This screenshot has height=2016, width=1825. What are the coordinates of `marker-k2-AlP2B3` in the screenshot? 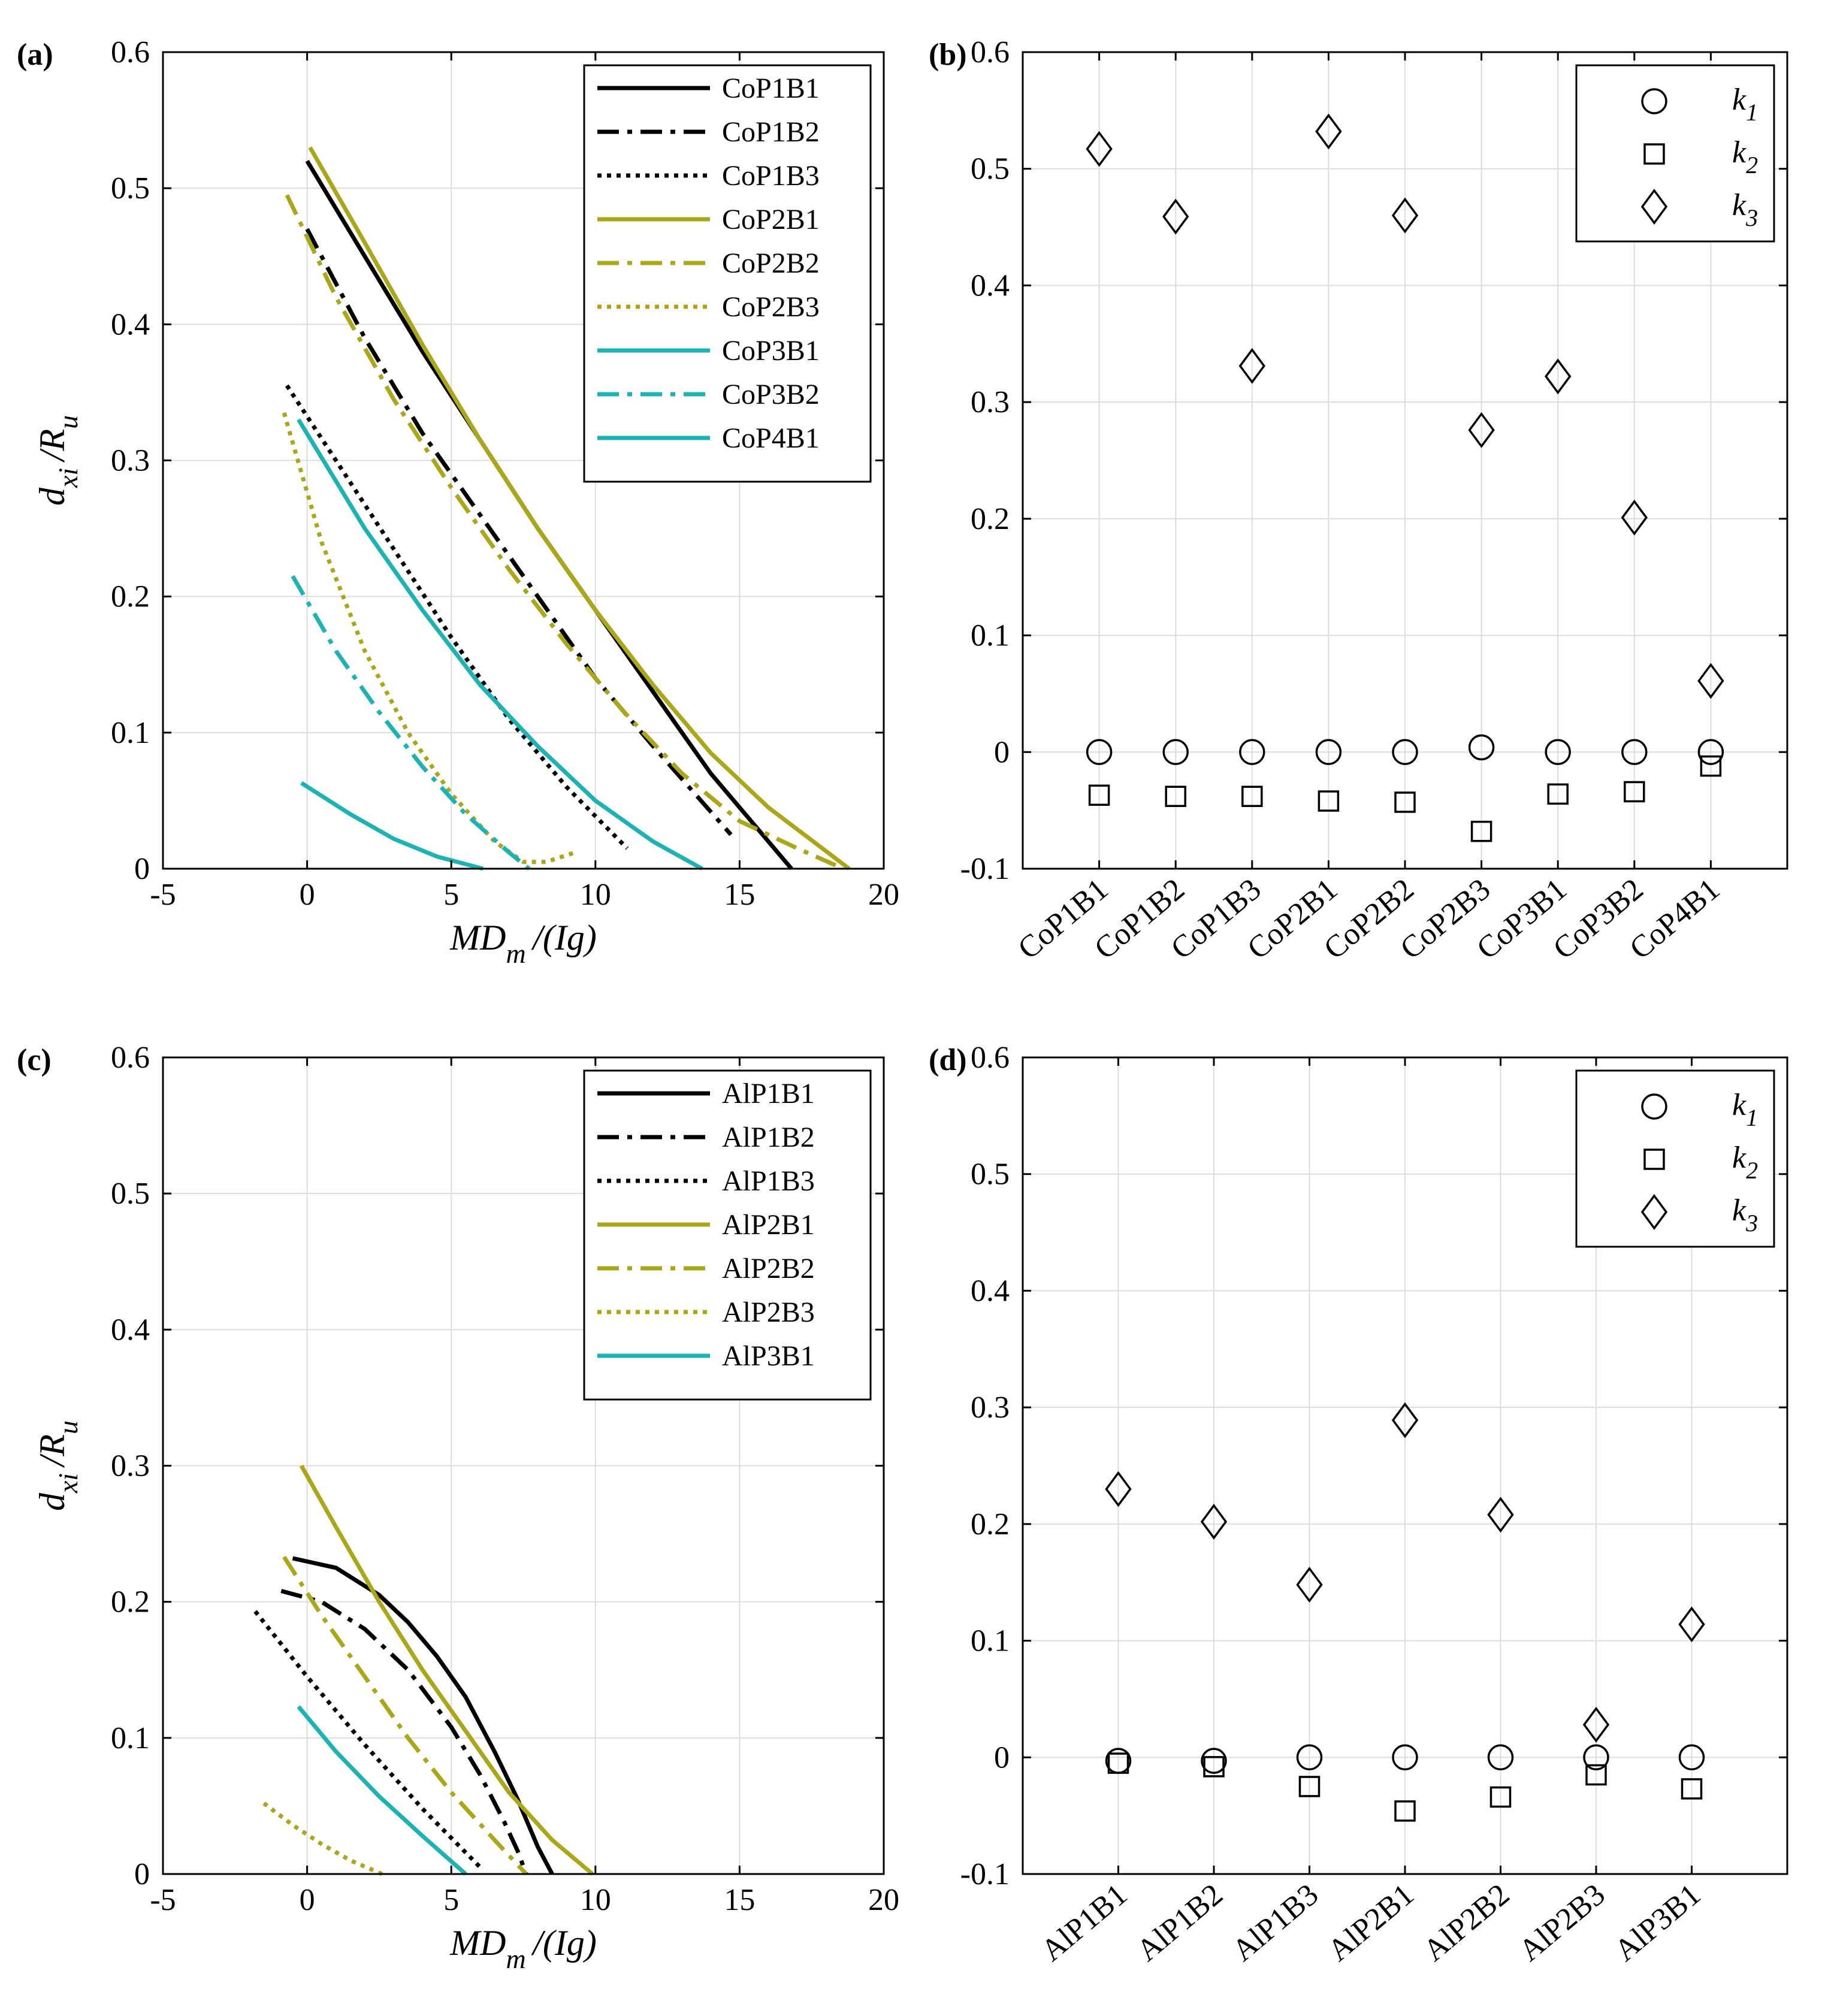 It's located at (1596, 1775).